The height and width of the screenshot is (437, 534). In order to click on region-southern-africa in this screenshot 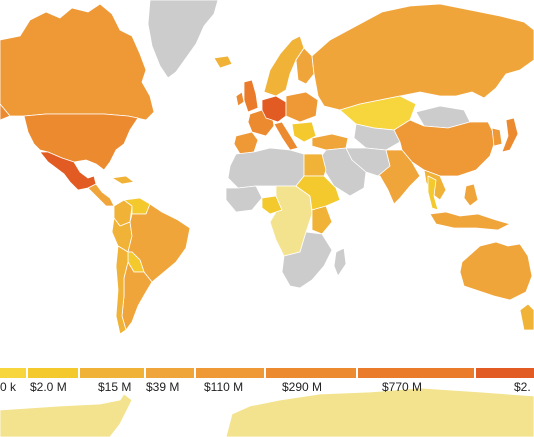, I will do `click(307, 260)`.